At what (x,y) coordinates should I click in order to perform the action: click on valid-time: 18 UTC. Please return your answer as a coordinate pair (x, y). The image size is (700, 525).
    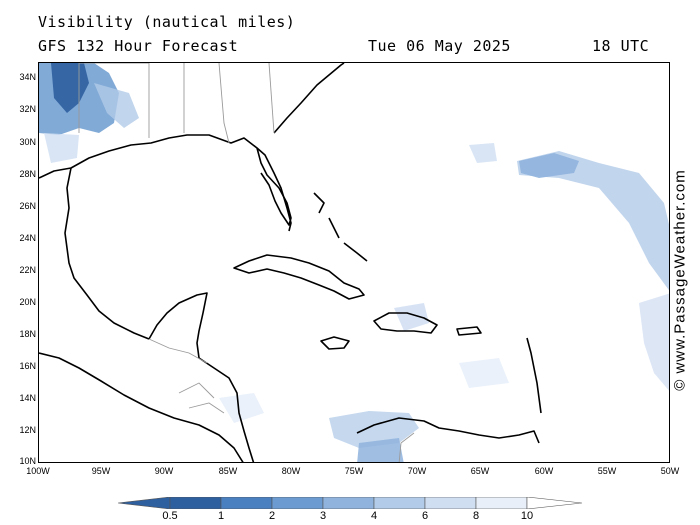
    Looking at the image, I should click on (621, 46).